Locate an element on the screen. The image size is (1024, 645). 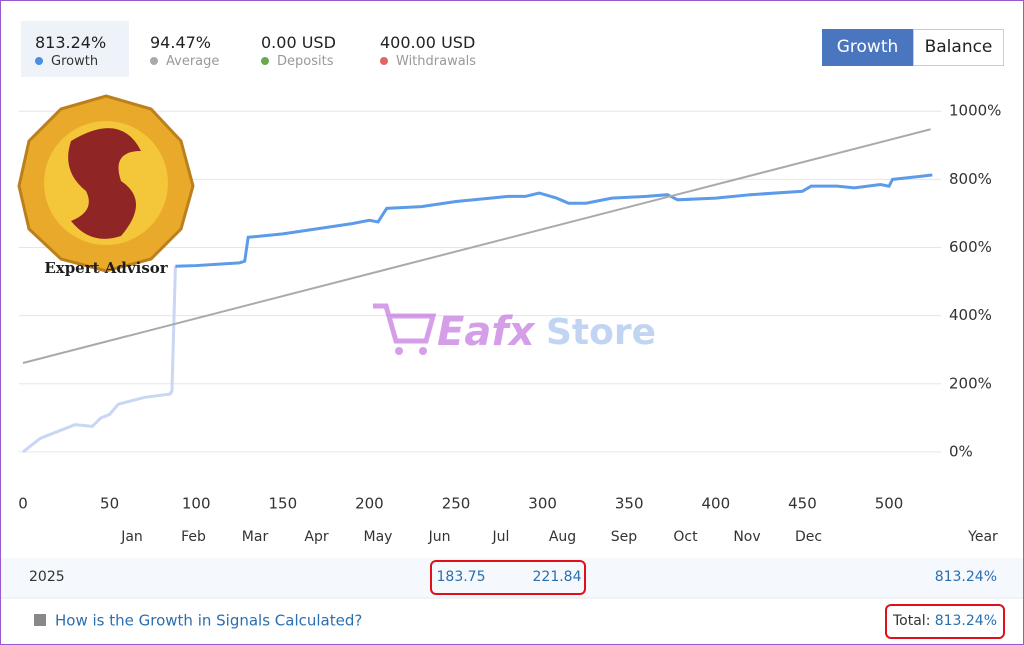
x-tick-label: 500 is located at coordinates (889, 504).